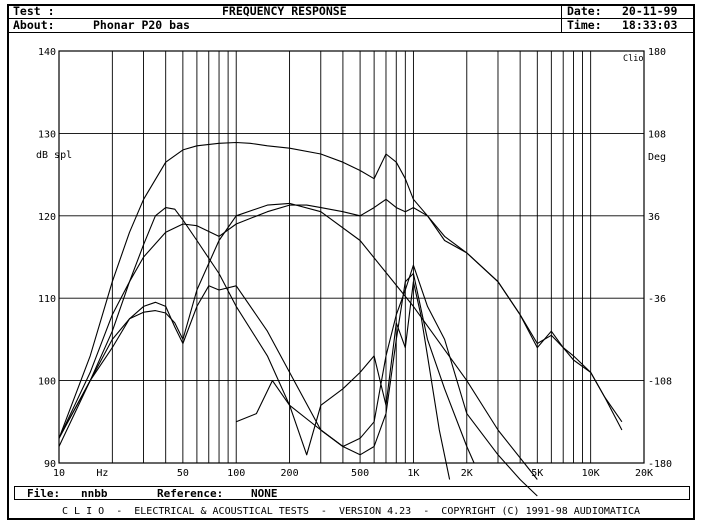  I want to click on reference-value: NONE, so click(264, 493).